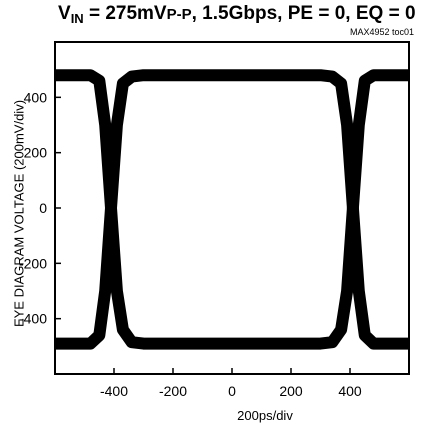 The height and width of the screenshot is (434, 421). Describe the element at coordinates (114, 391) in the screenshot. I see `x-tick-label: -400` at that location.